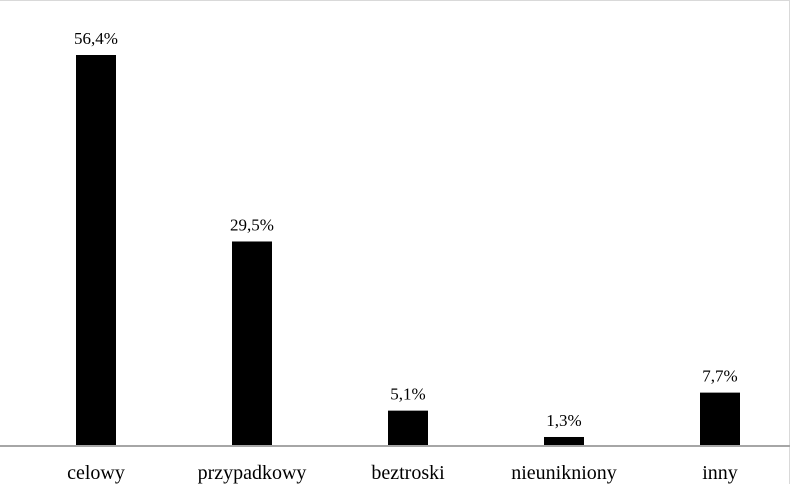 The image size is (790, 485). What do you see at coordinates (407, 394) in the screenshot?
I see `data-label-beztroski: 5,1%` at bounding box center [407, 394].